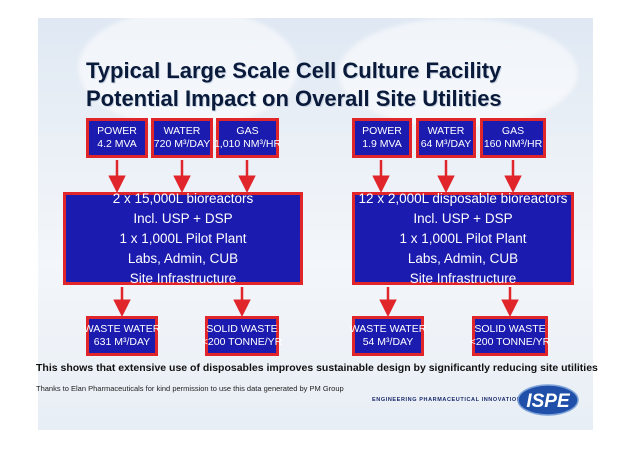 The image size is (638, 451). I want to click on left-waste-water-label: WASTE WATER, so click(122, 329).